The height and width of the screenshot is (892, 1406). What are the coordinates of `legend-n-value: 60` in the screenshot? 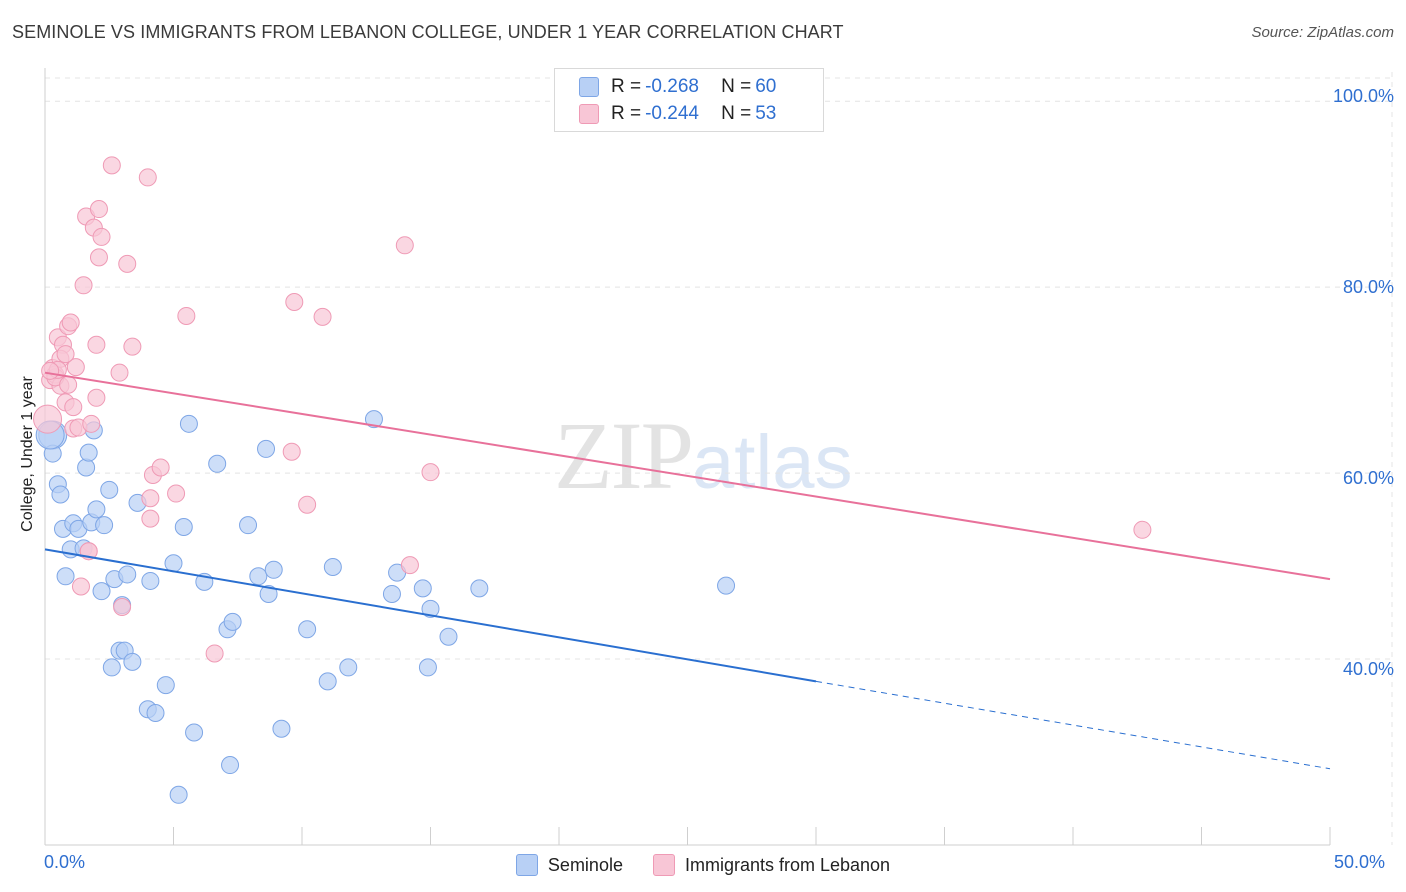 It's located at (766, 86).